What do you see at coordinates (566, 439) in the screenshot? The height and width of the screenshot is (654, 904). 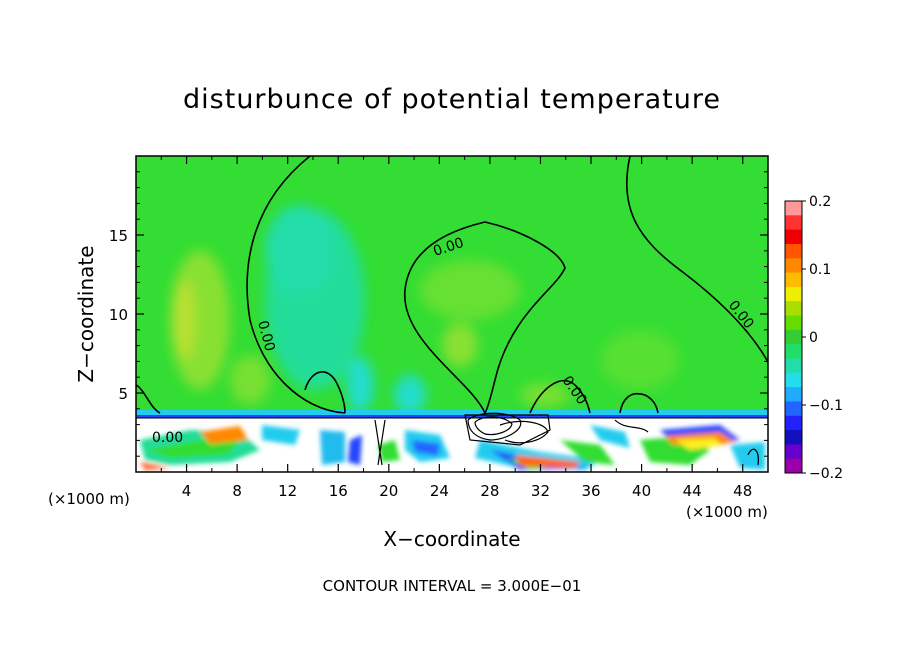 I see `contour-cluster` at bounding box center [566, 439].